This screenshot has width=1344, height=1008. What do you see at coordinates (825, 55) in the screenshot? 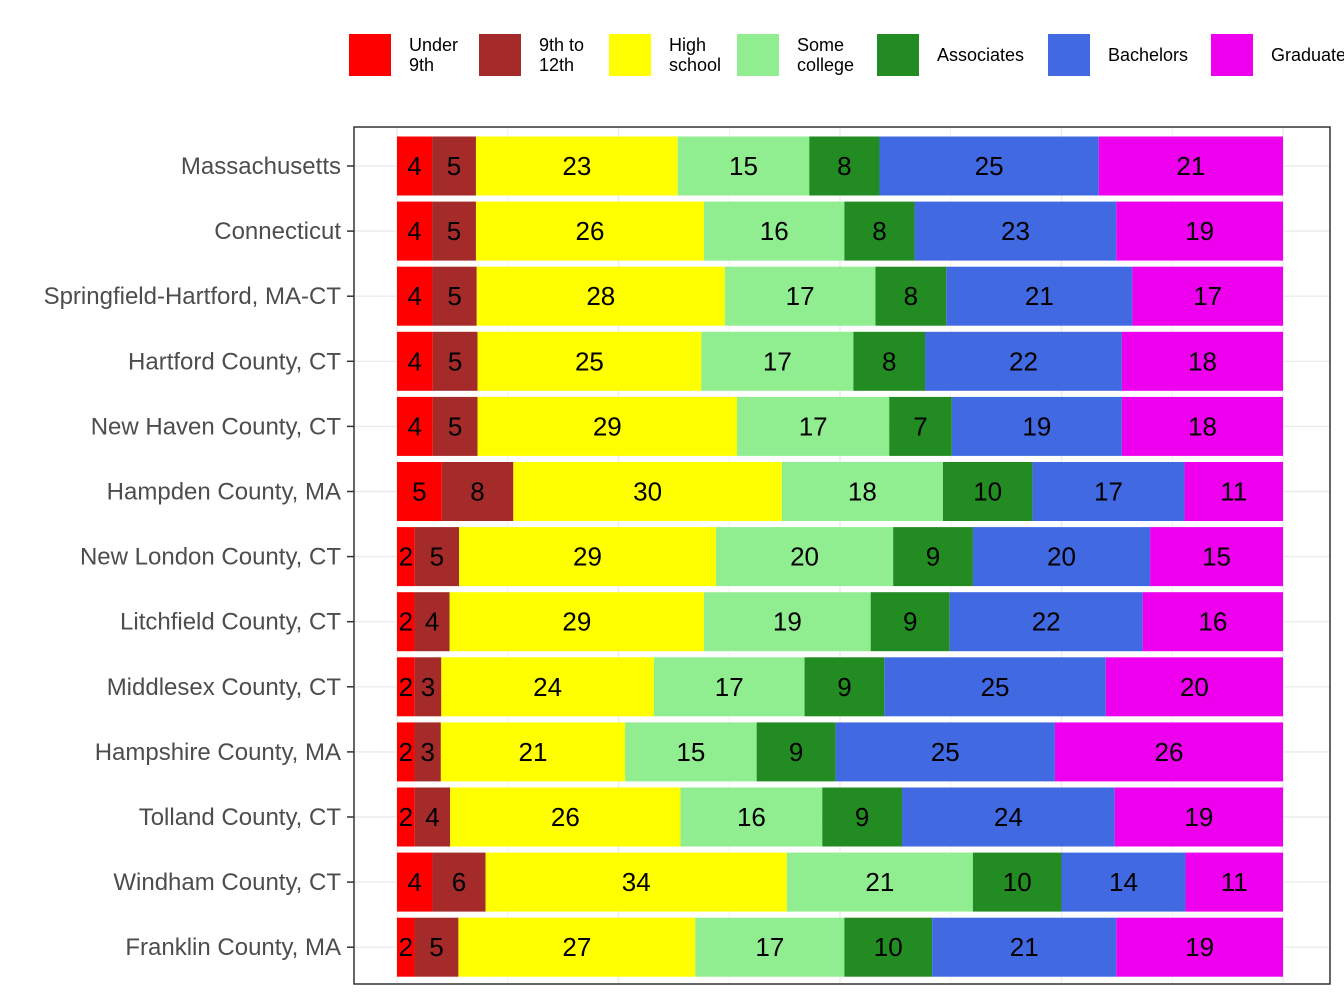
I see `legend-label: Some college` at bounding box center [825, 55].